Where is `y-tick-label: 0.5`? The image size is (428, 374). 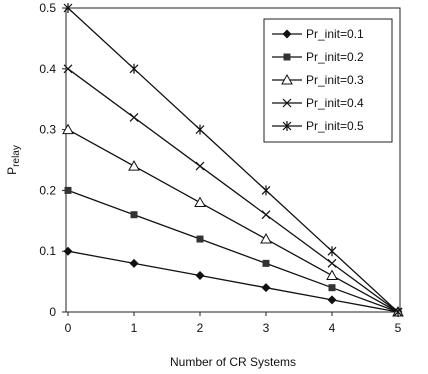 y-tick-label: 0.5 is located at coordinates (47, 8).